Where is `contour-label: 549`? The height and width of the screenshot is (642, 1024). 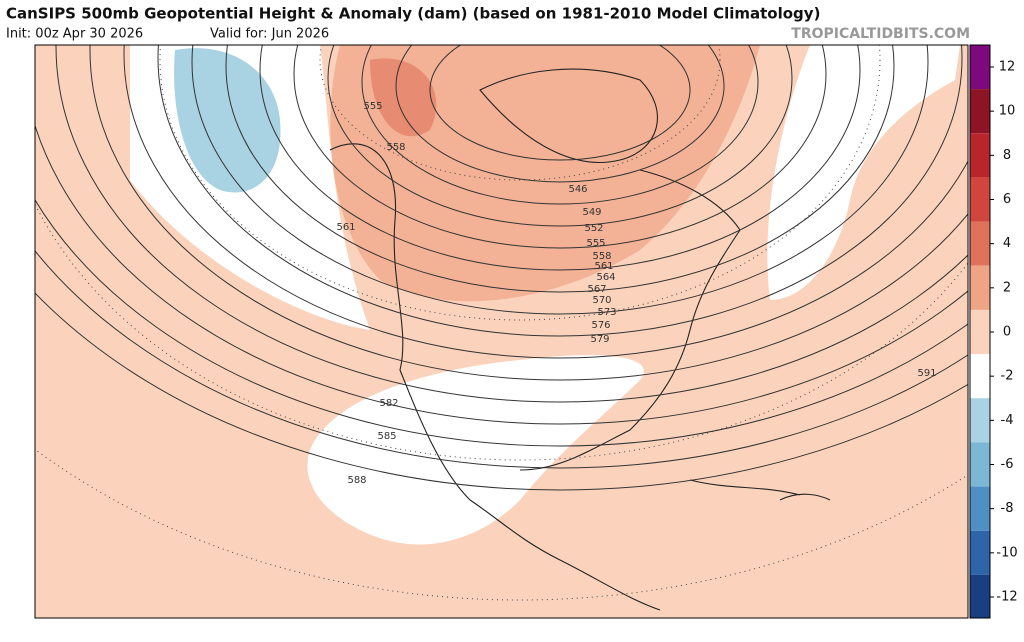 contour-label: 549 is located at coordinates (591, 212).